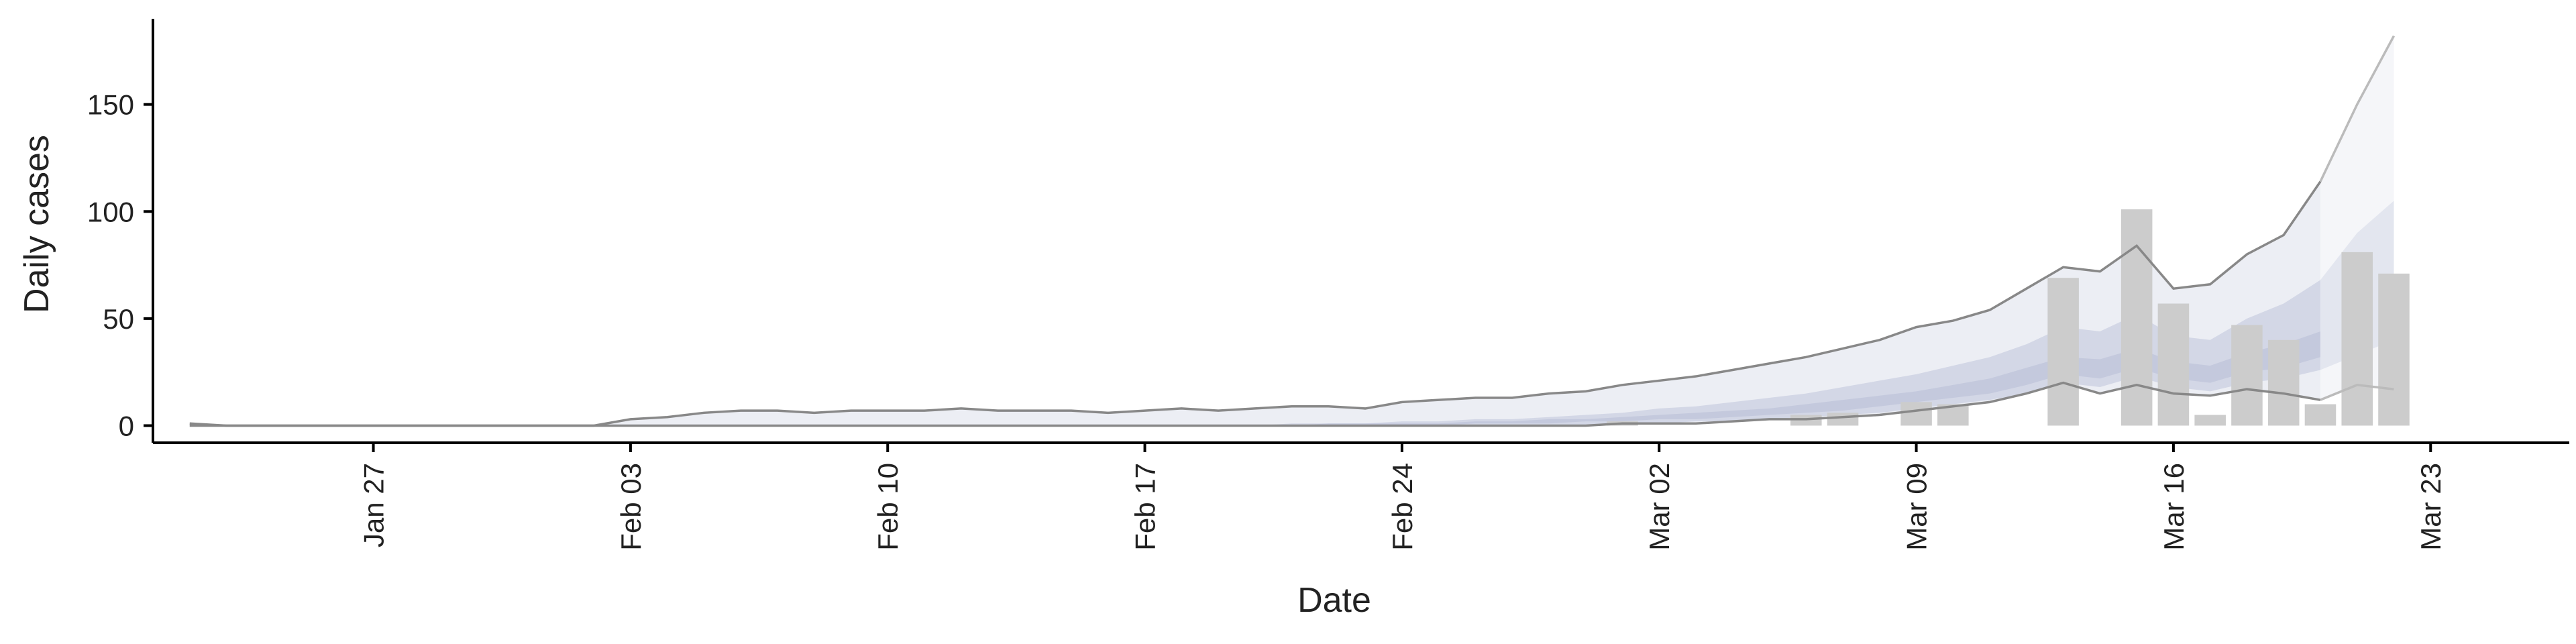 The image size is (2576, 644). I want to click on x-tick-label: Feb 03, so click(631, 507).